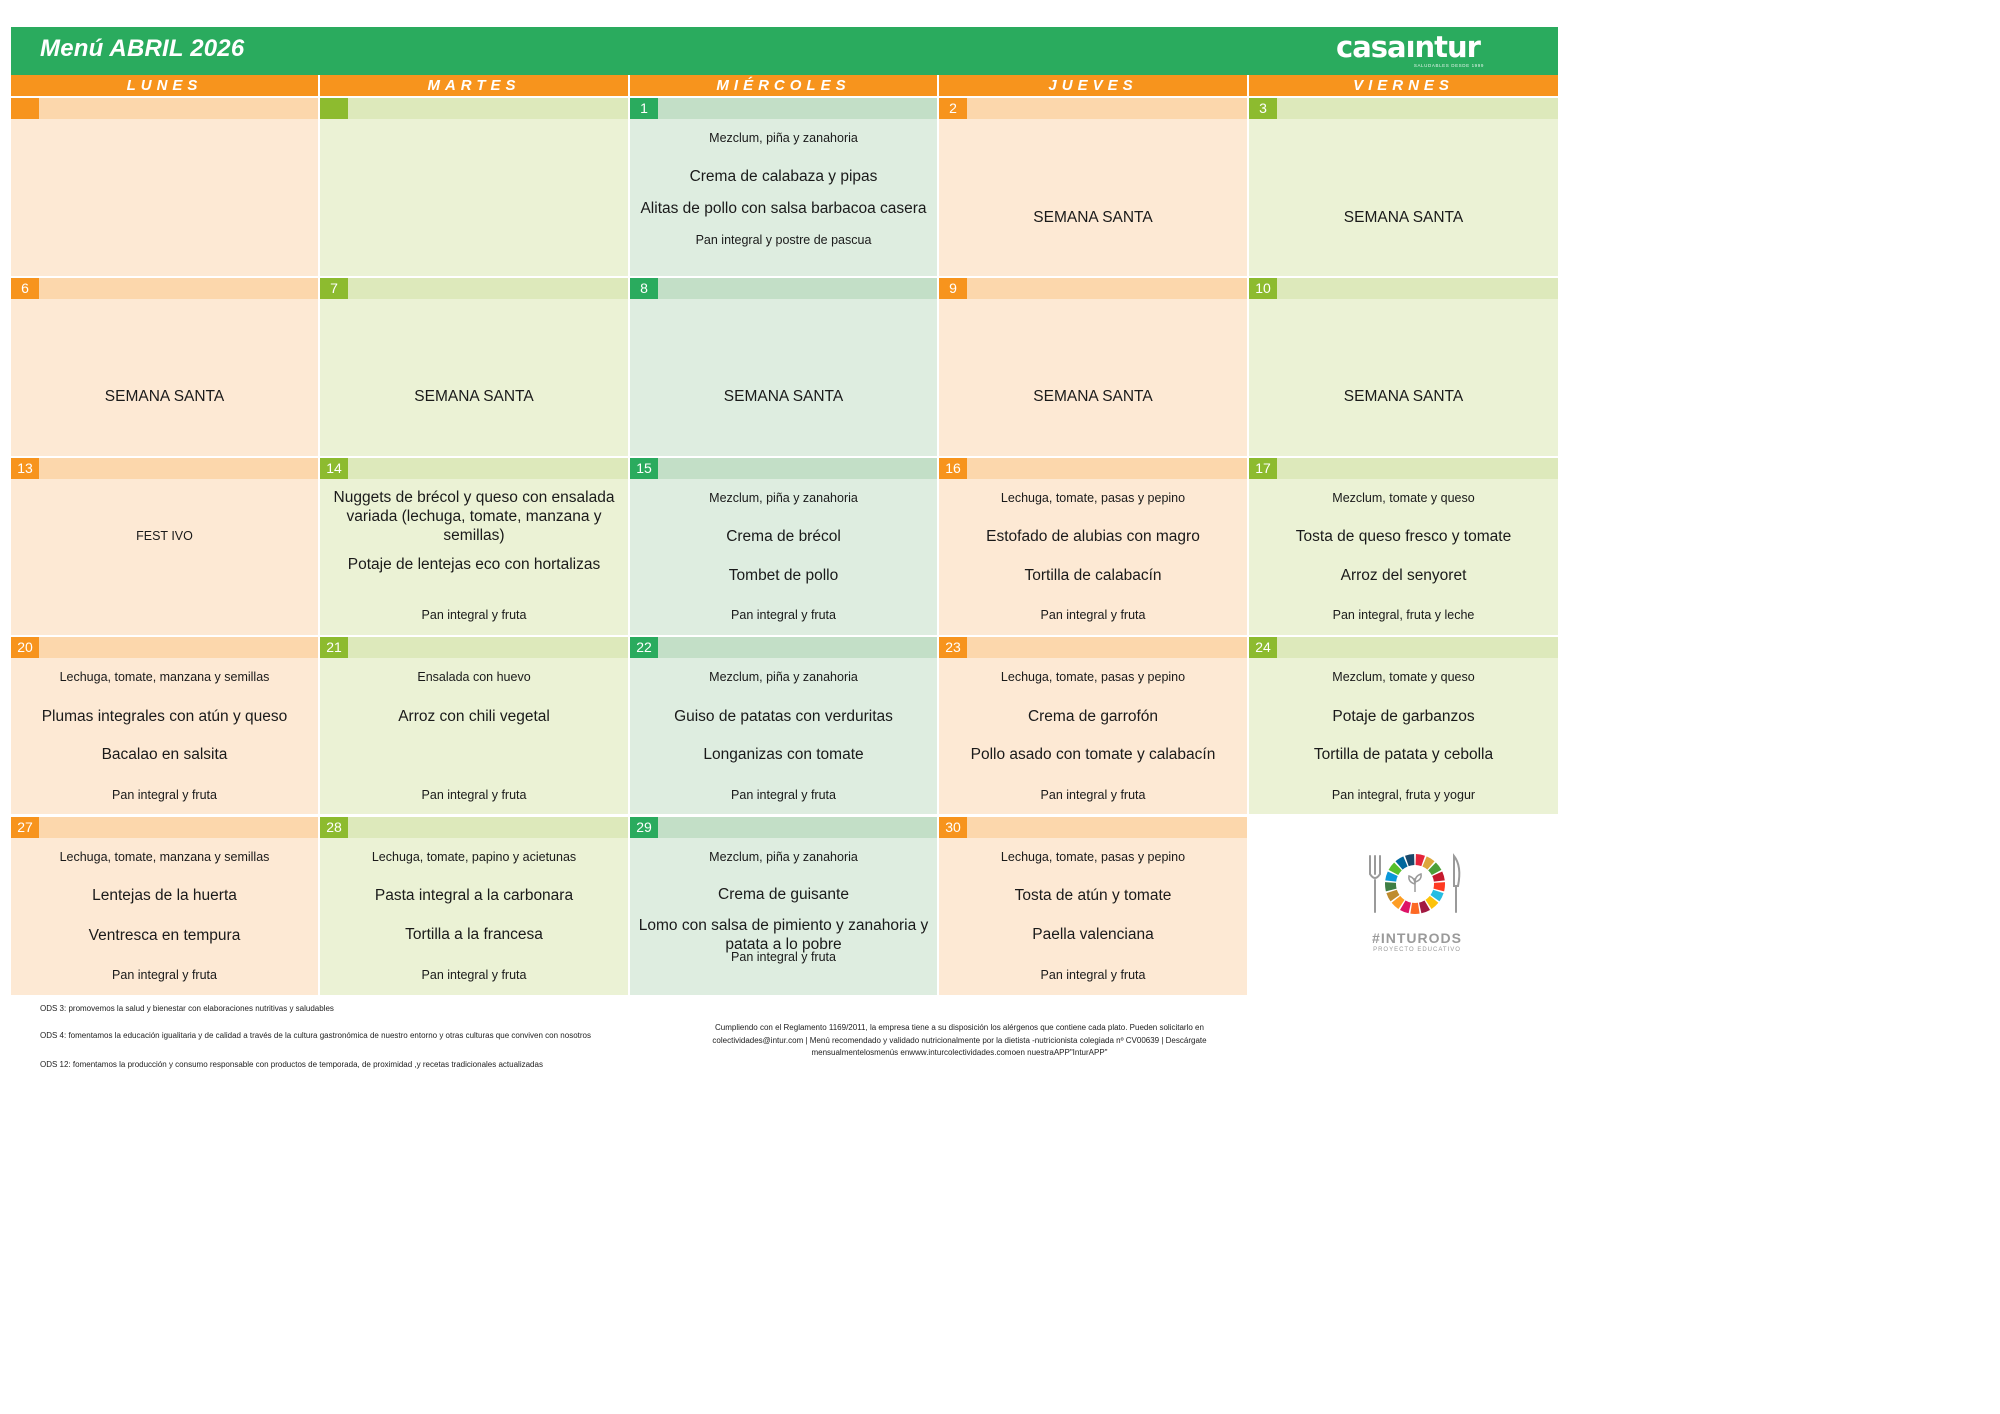 Image resolution: width=2000 pixels, height=1414 pixels. What do you see at coordinates (1263, 468) in the screenshot?
I see `date-badge: 17` at bounding box center [1263, 468].